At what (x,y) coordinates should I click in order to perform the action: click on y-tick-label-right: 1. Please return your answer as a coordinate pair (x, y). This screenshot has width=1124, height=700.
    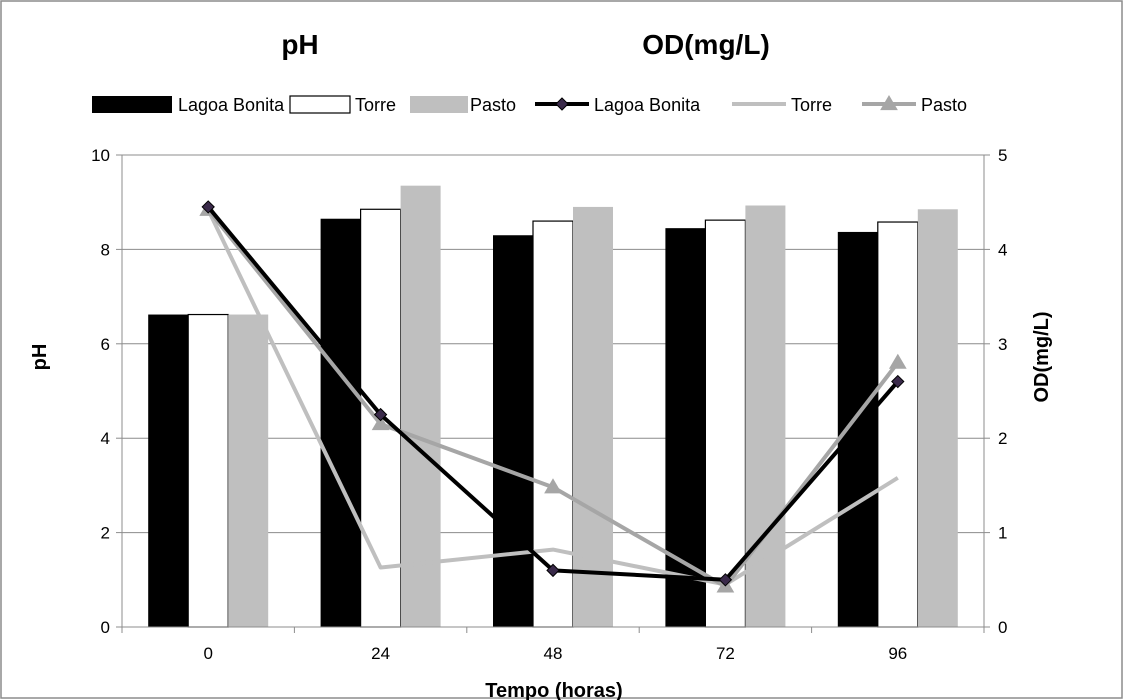
    Looking at the image, I should click on (1002, 533).